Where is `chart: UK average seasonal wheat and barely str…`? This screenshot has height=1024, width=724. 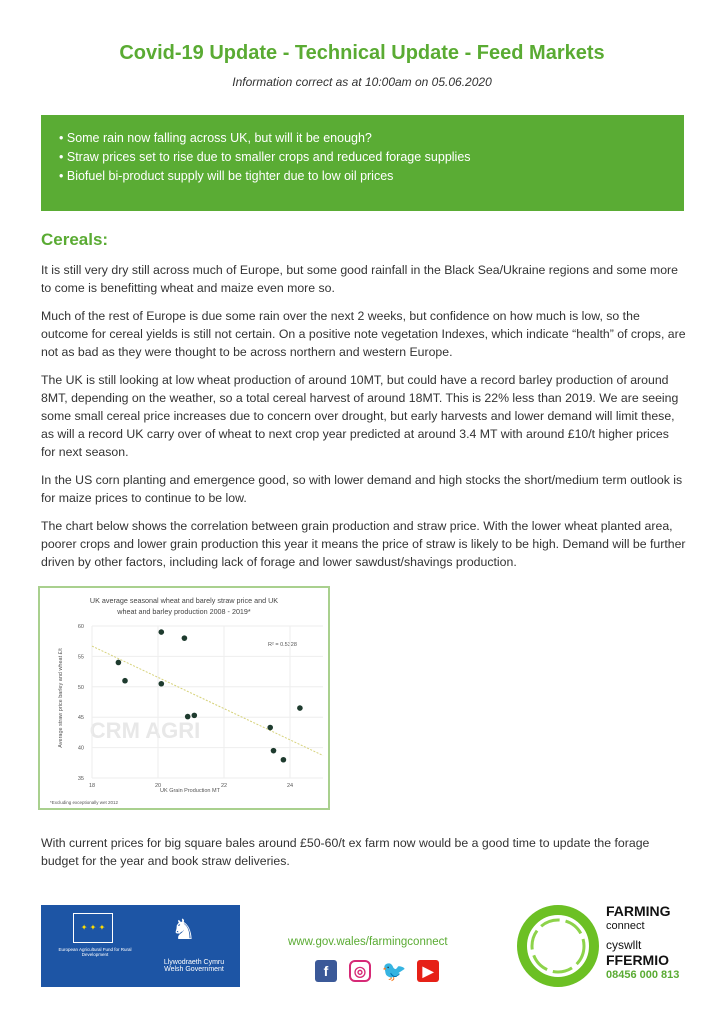 chart: UK average seasonal wheat and barely str… is located at coordinates (184, 698).